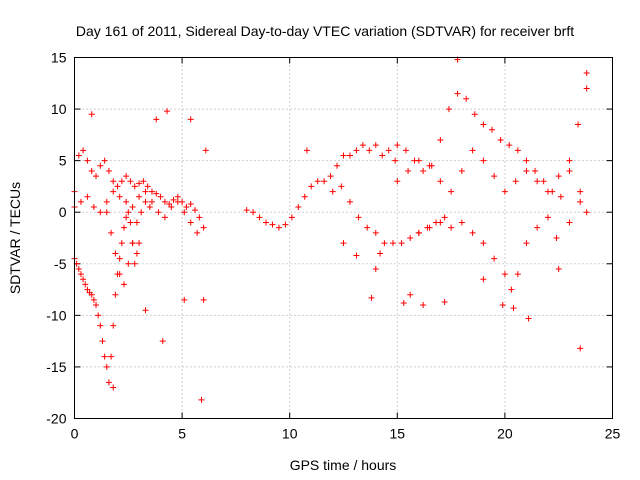  Describe the element at coordinates (388, 215) in the screenshot. I see `series-cluster-mid-lower` at that location.